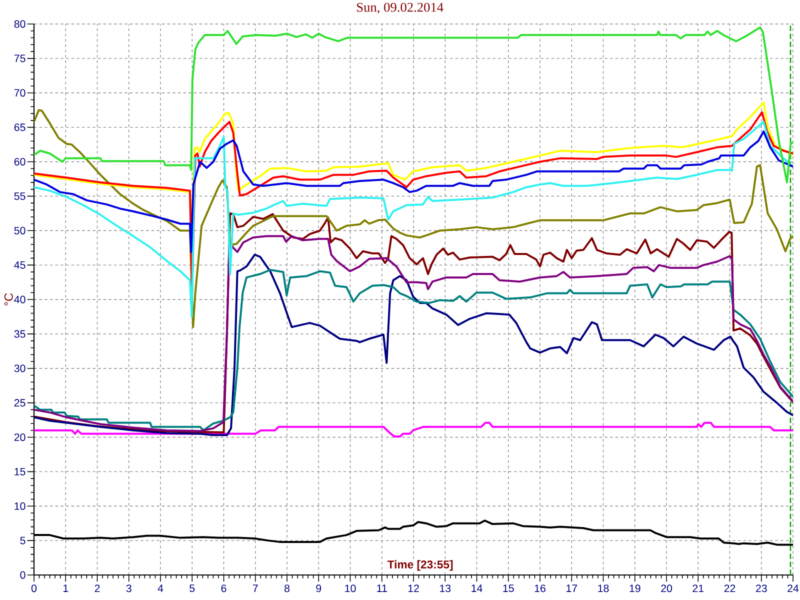  What do you see at coordinates (192, 588) in the screenshot?
I see `x-tick-label: 5` at bounding box center [192, 588].